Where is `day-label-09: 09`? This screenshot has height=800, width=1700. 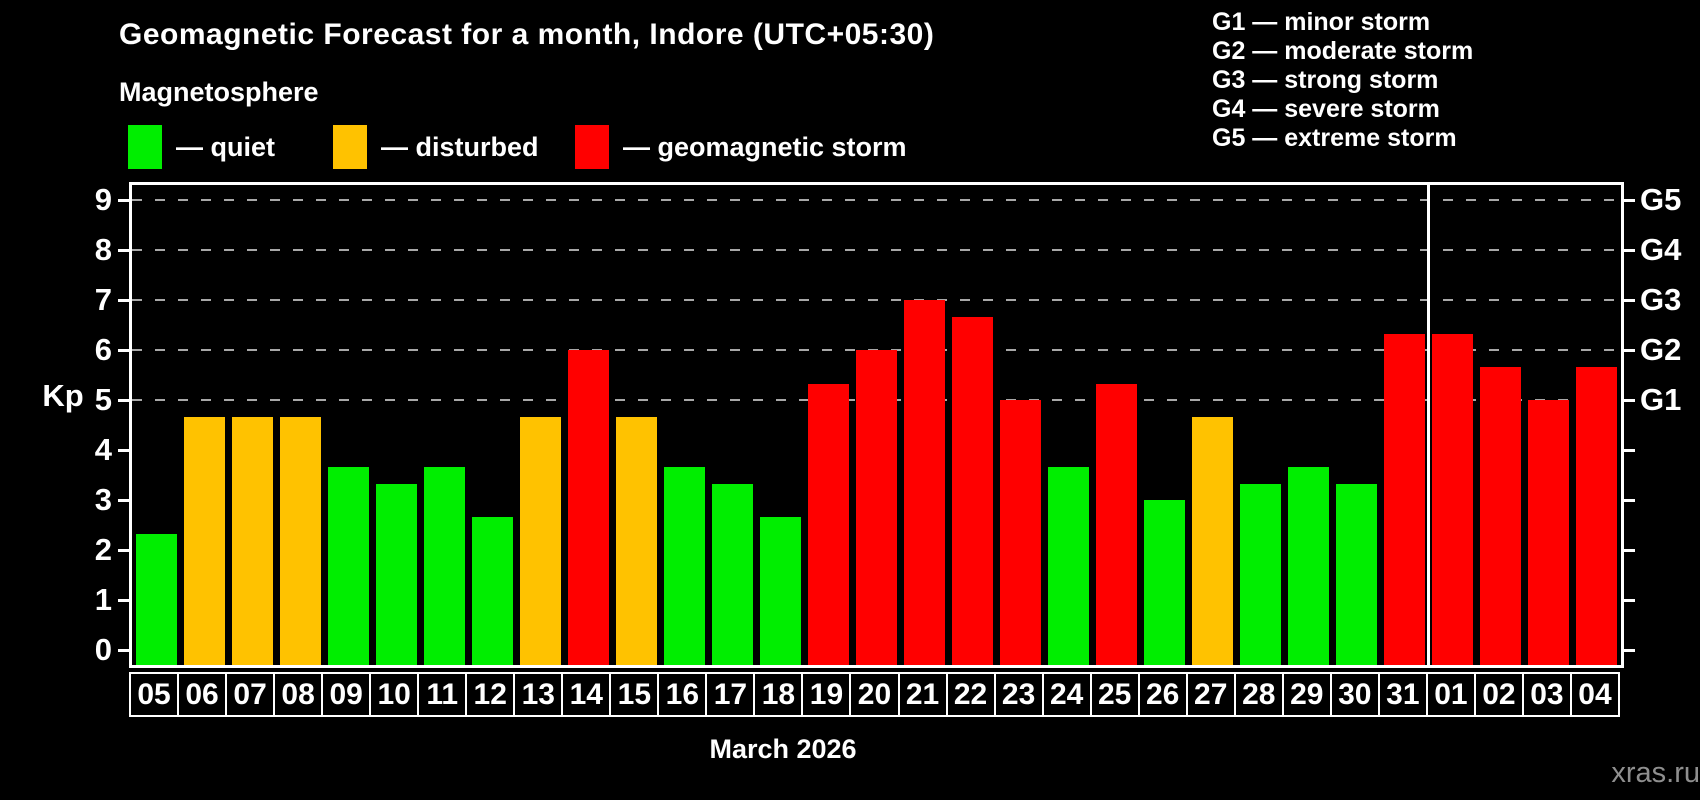
day-label-09: 09 is located at coordinates (346, 694).